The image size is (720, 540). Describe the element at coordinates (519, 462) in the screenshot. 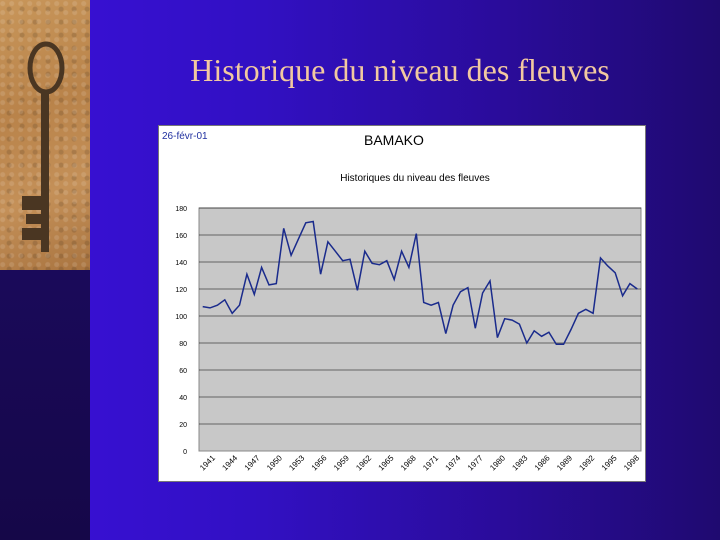

I see `x-tick-label: 1983` at that location.